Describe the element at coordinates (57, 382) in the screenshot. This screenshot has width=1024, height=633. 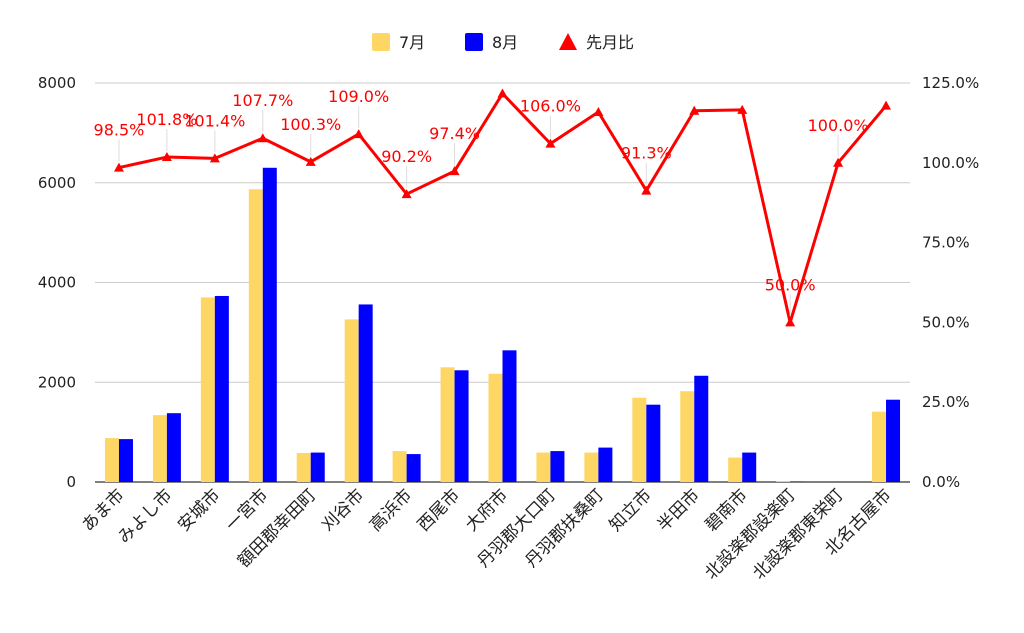
I see `y-left-tick-label: 2000` at that location.